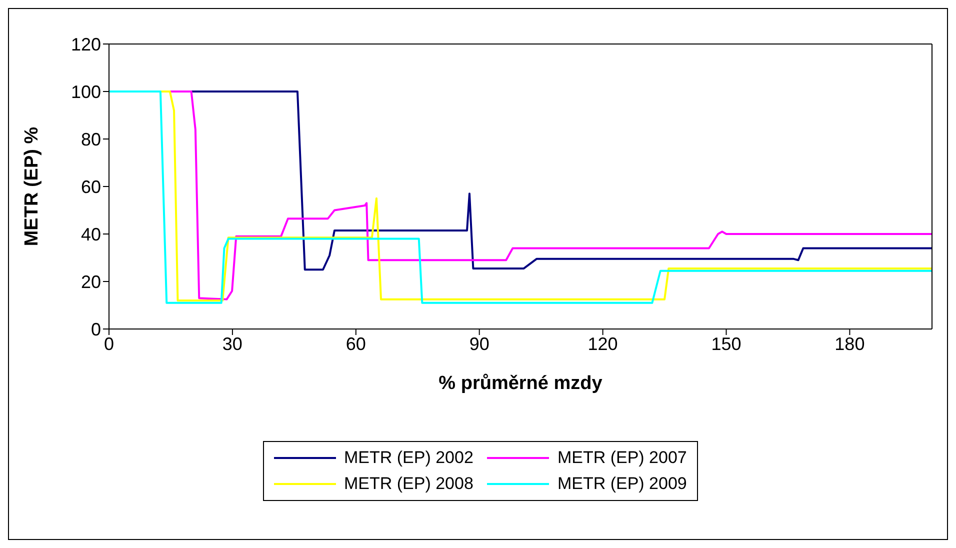  Describe the element at coordinates (622, 458) in the screenshot. I see `legend-label: METR (EP) 2007` at that location.